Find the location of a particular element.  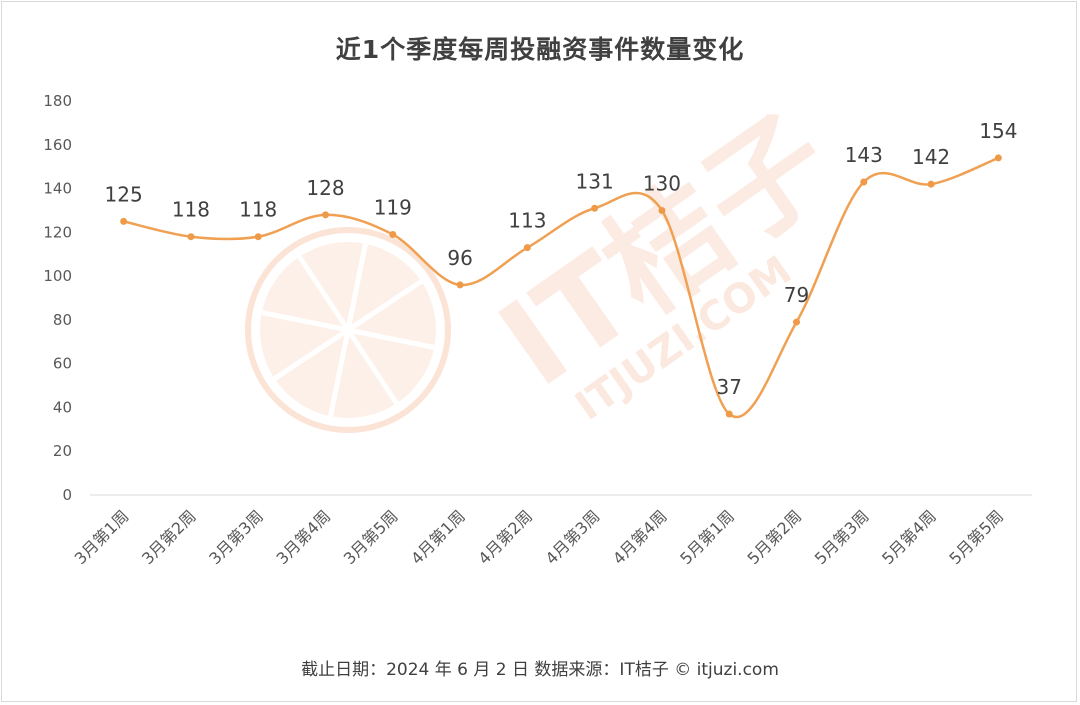

x-tick-label: 4月第4周 is located at coordinates (640, 537).